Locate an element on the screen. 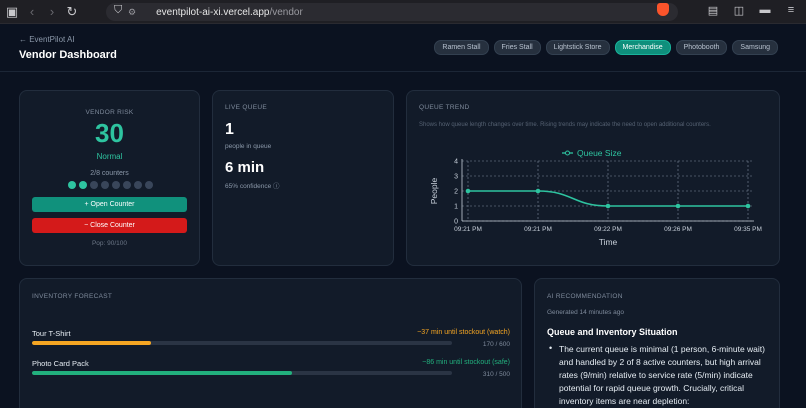 This screenshot has height=408, width=806. y-tick-label: 2 is located at coordinates (456, 192).